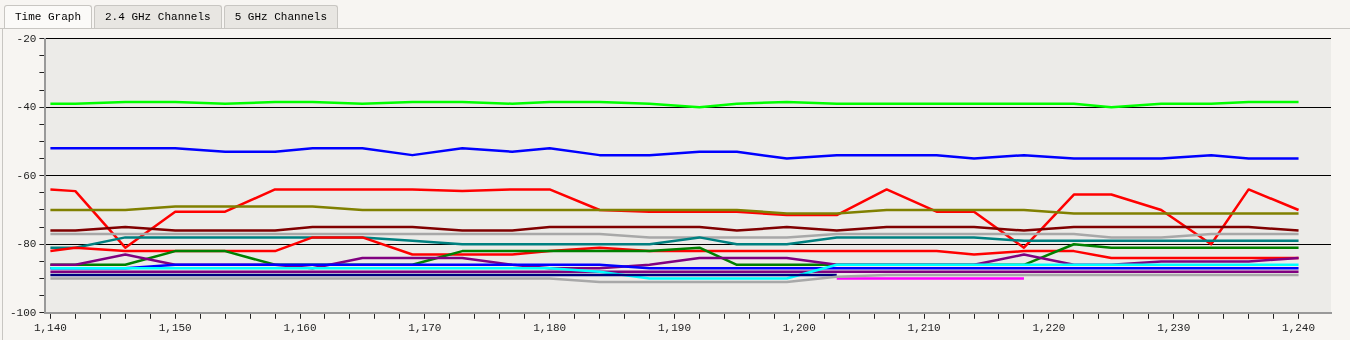 This screenshot has height=340, width=1350. What do you see at coordinates (175, 328) in the screenshot?
I see `x-tick-label: 1,150` at bounding box center [175, 328].